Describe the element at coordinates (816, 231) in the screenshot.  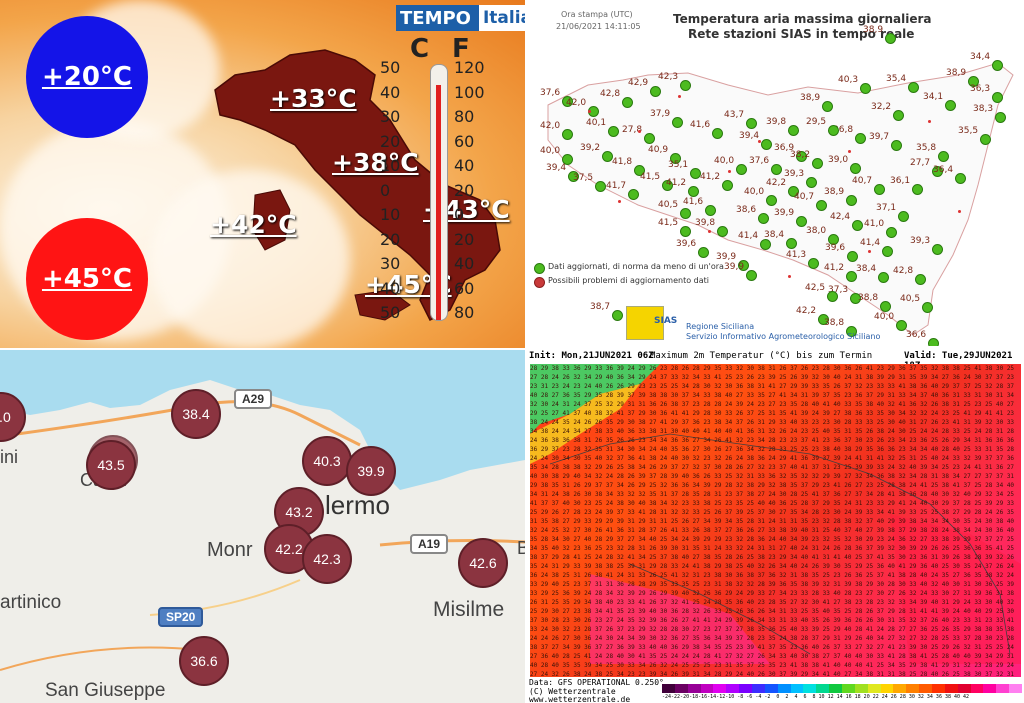
I see `station-value: 38,0` at that location.